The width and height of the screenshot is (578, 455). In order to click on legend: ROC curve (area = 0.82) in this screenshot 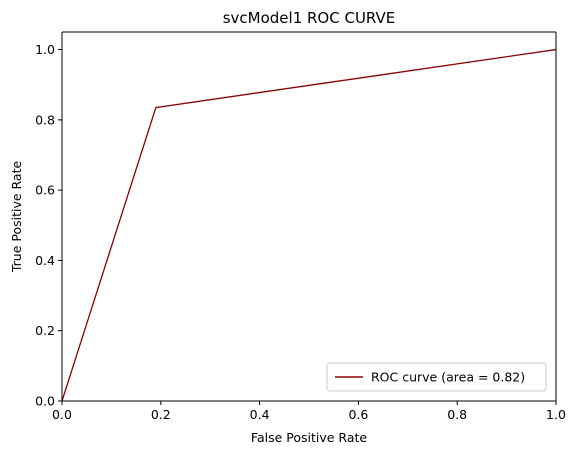, I will do `click(436, 377)`.